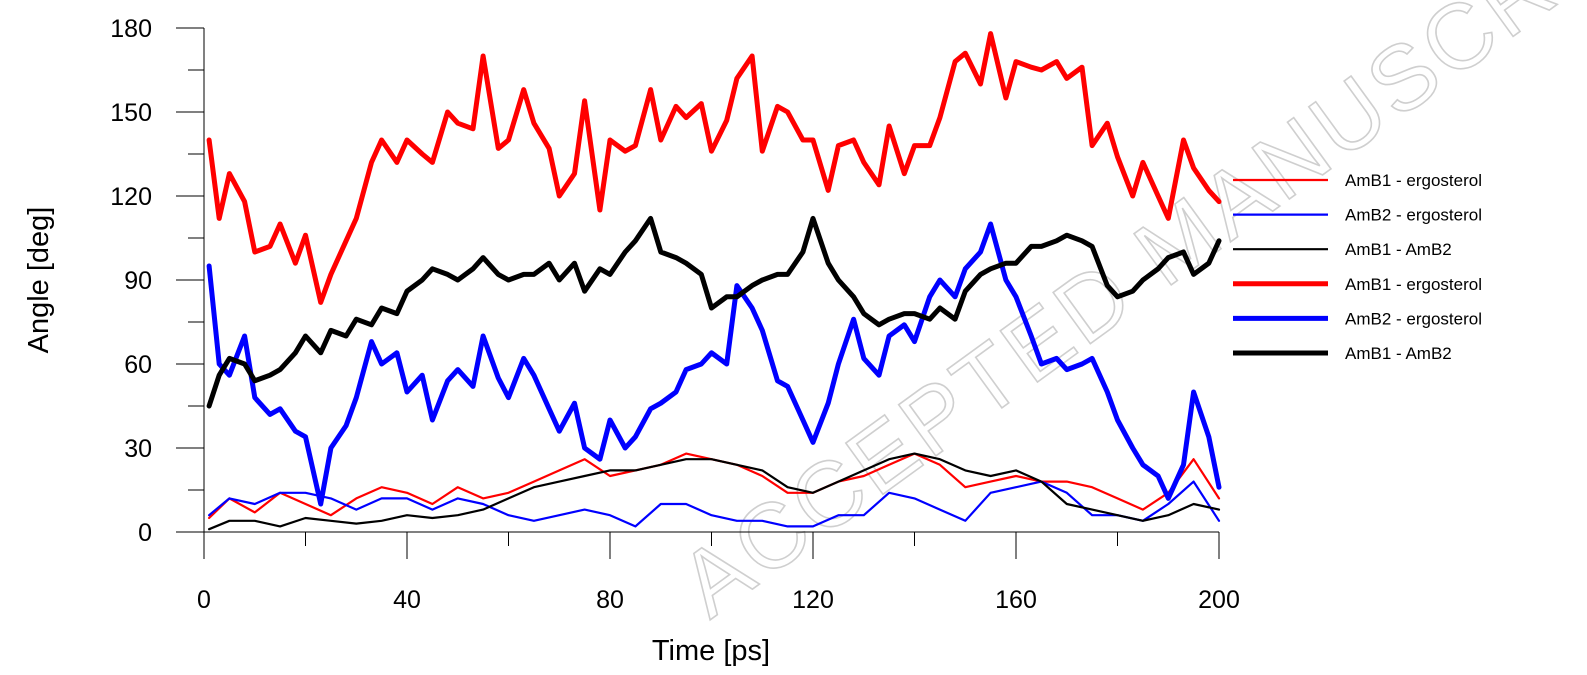 The height and width of the screenshot is (675, 1587). What do you see at coordinates (39, 280) in the screenshot?
I see `y-axis-title: Angle [deg]` at bounding box center [39, 280].